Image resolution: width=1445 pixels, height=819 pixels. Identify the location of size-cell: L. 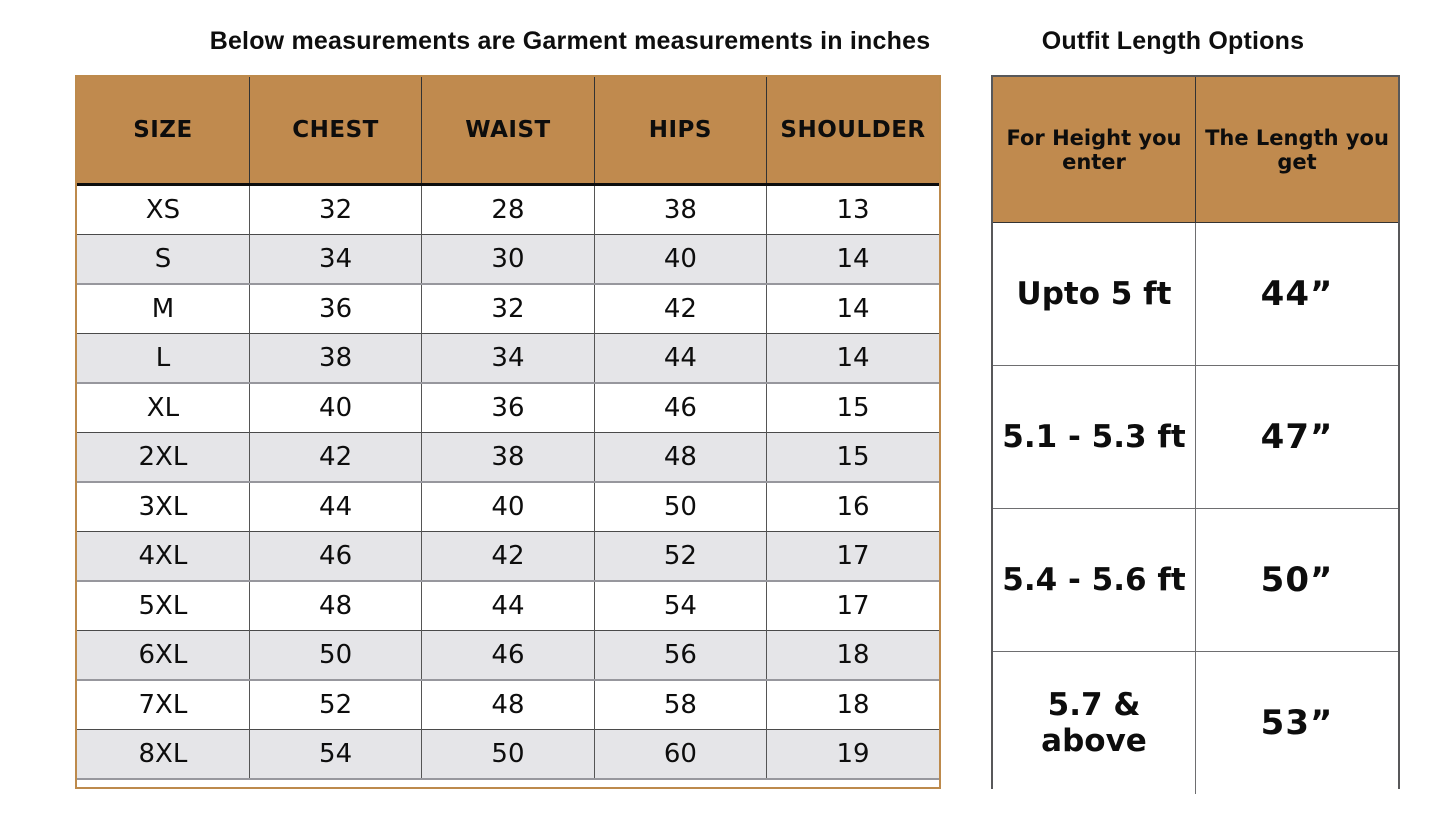
(163, 358).